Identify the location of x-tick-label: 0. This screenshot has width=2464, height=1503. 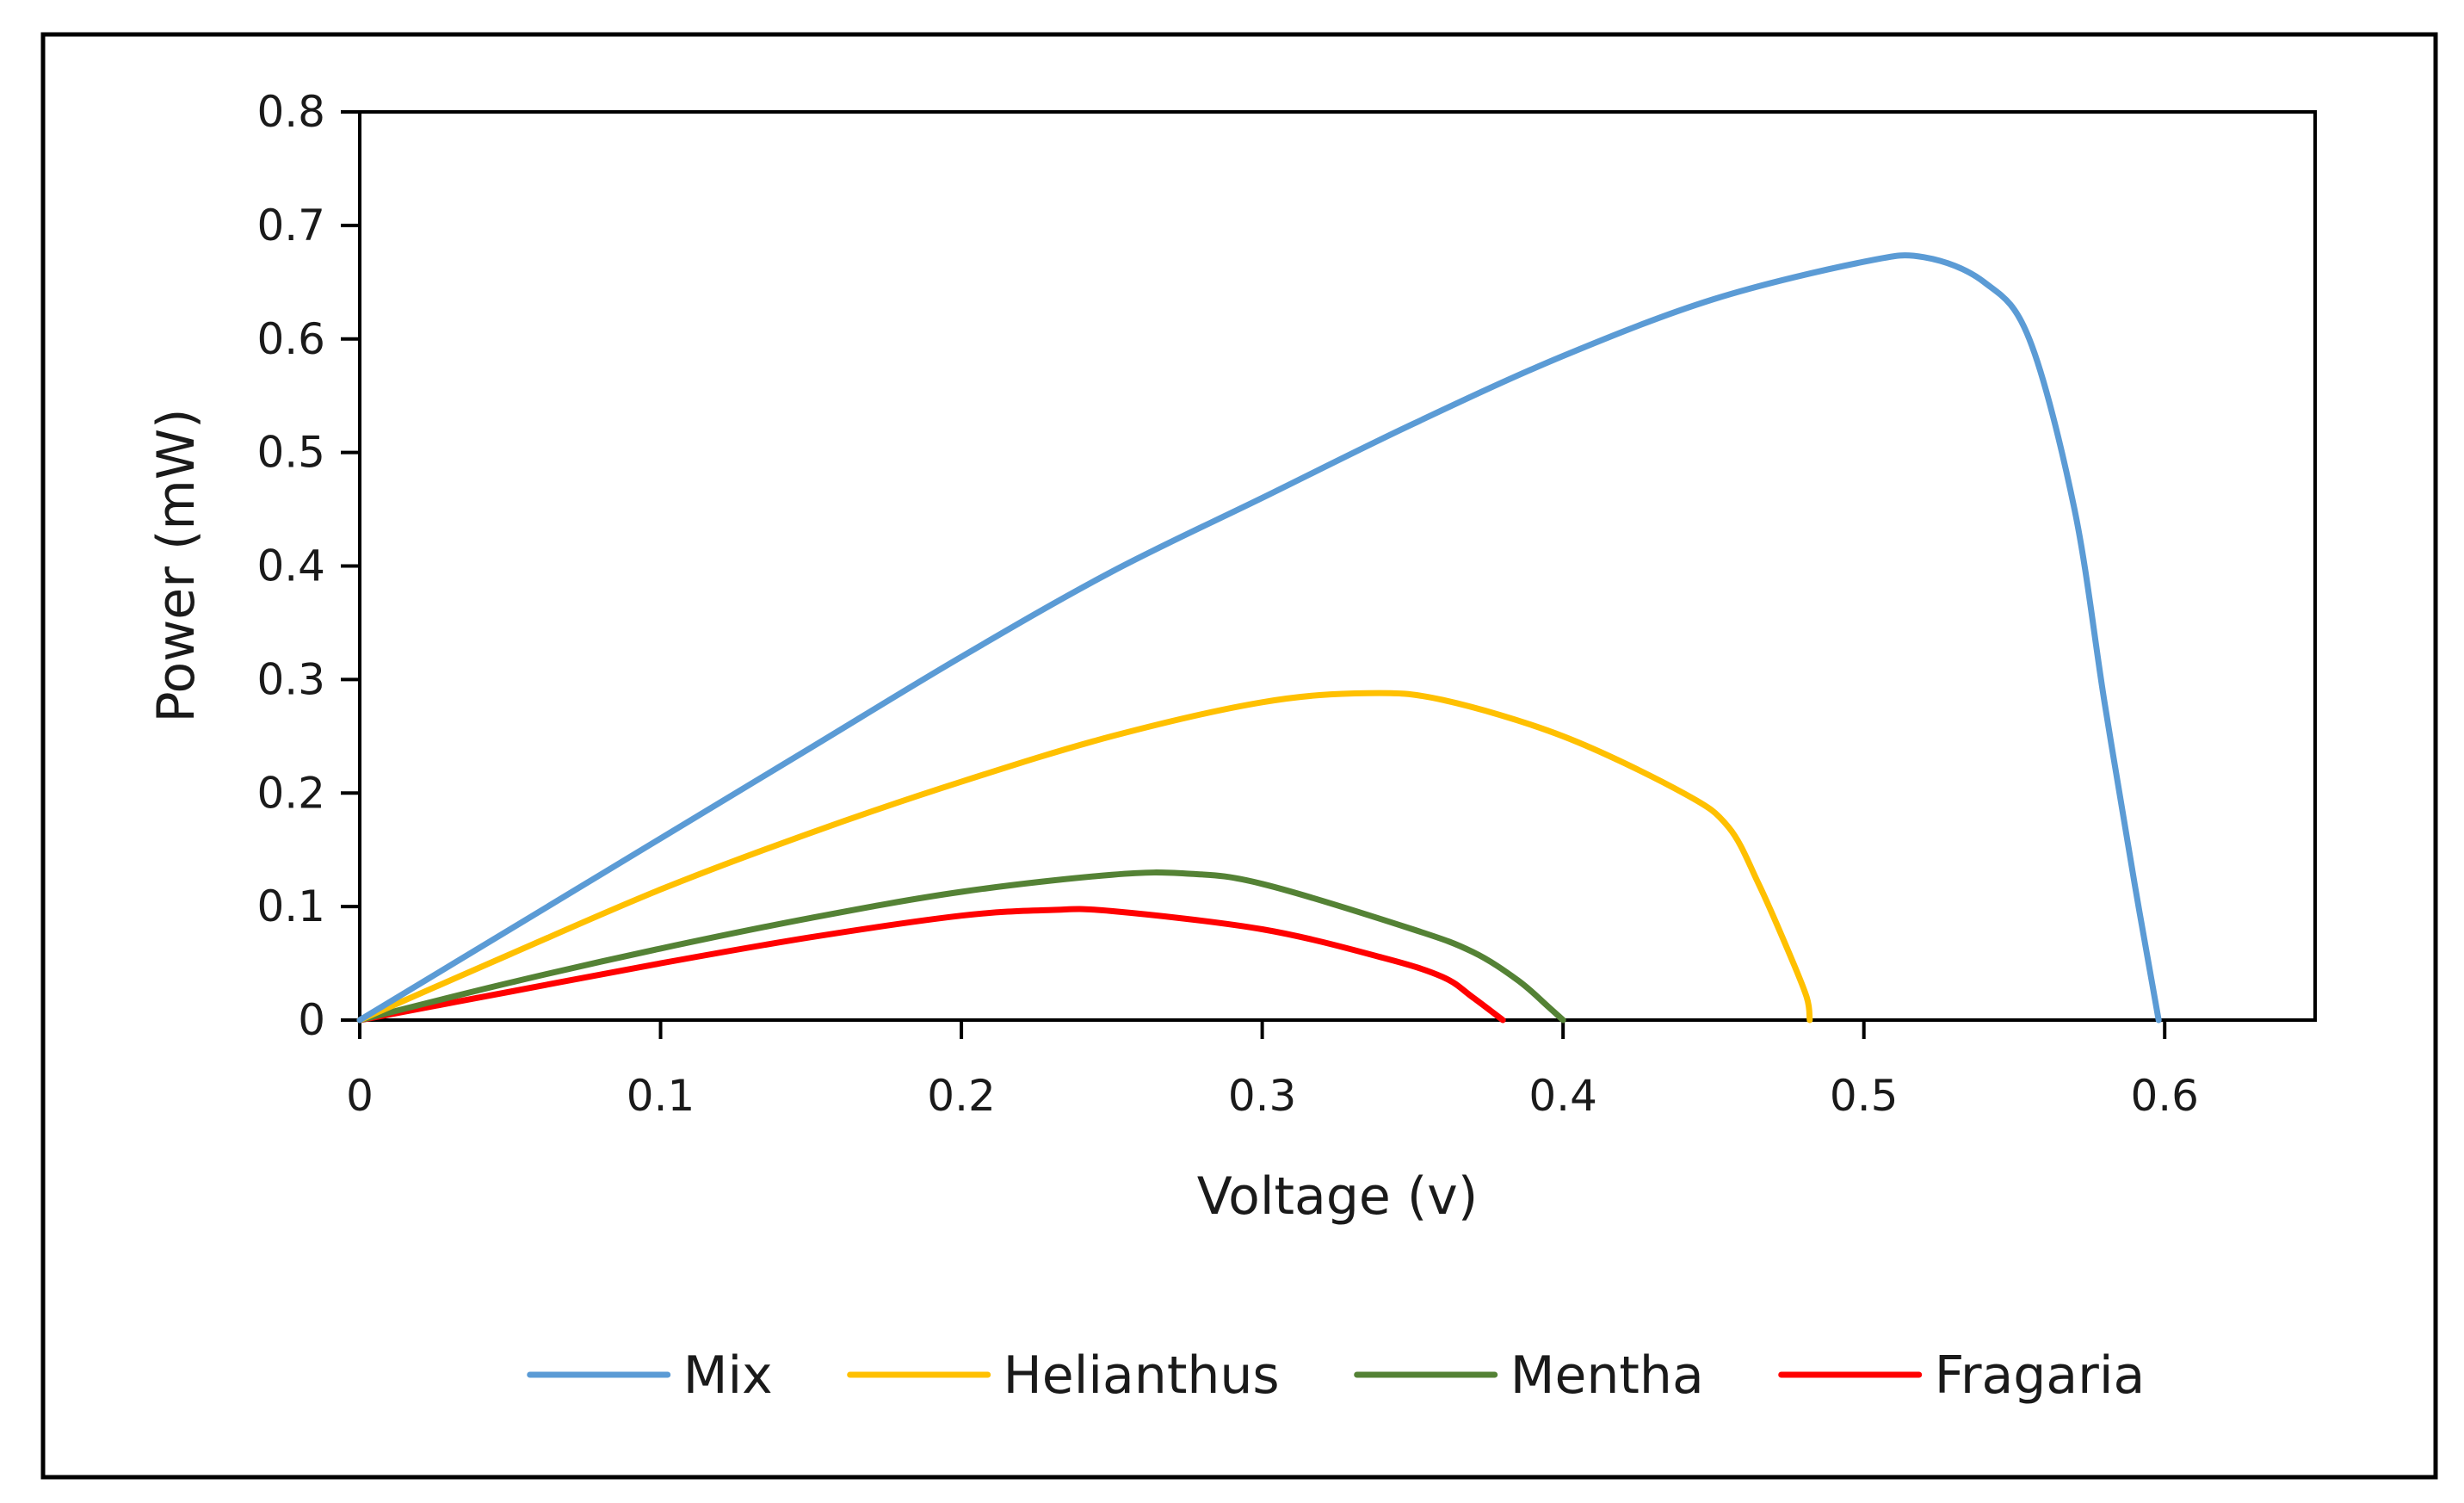
(360, 1096).